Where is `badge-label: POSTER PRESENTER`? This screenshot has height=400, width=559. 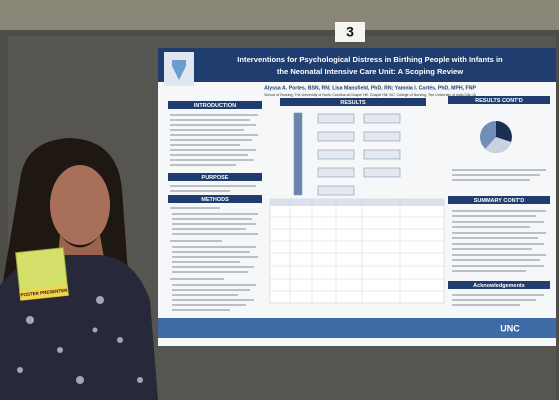
badge-label: POSTER PRESENTER is located at coordinates (44, 293).